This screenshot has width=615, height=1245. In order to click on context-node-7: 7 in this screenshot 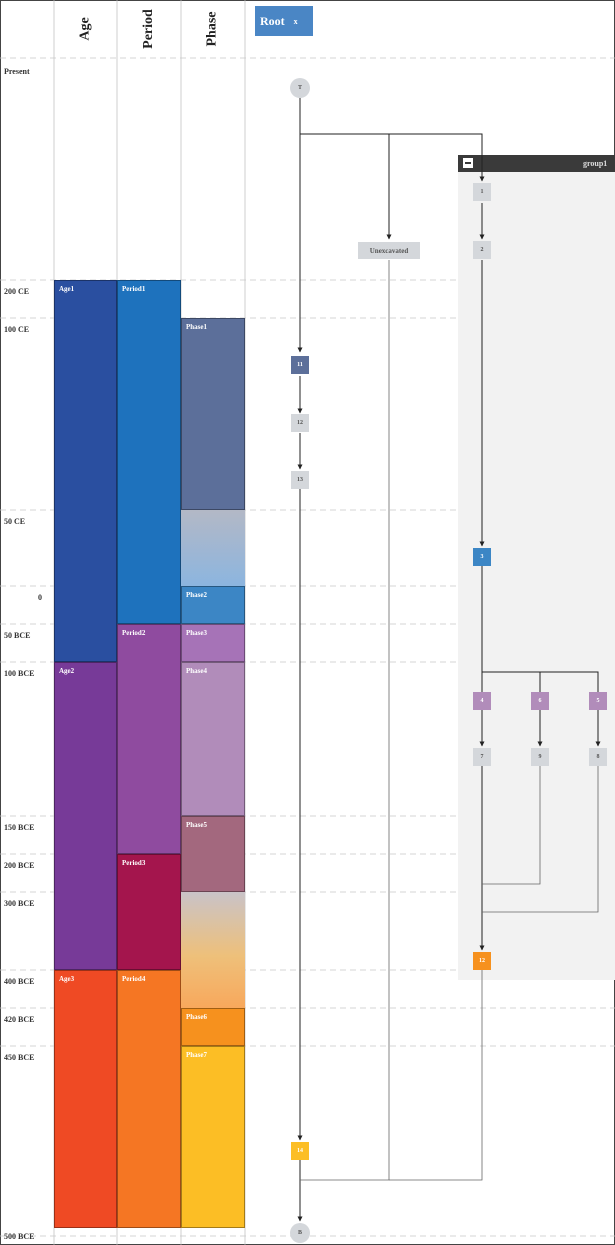, I will do `click(482, 757)`.